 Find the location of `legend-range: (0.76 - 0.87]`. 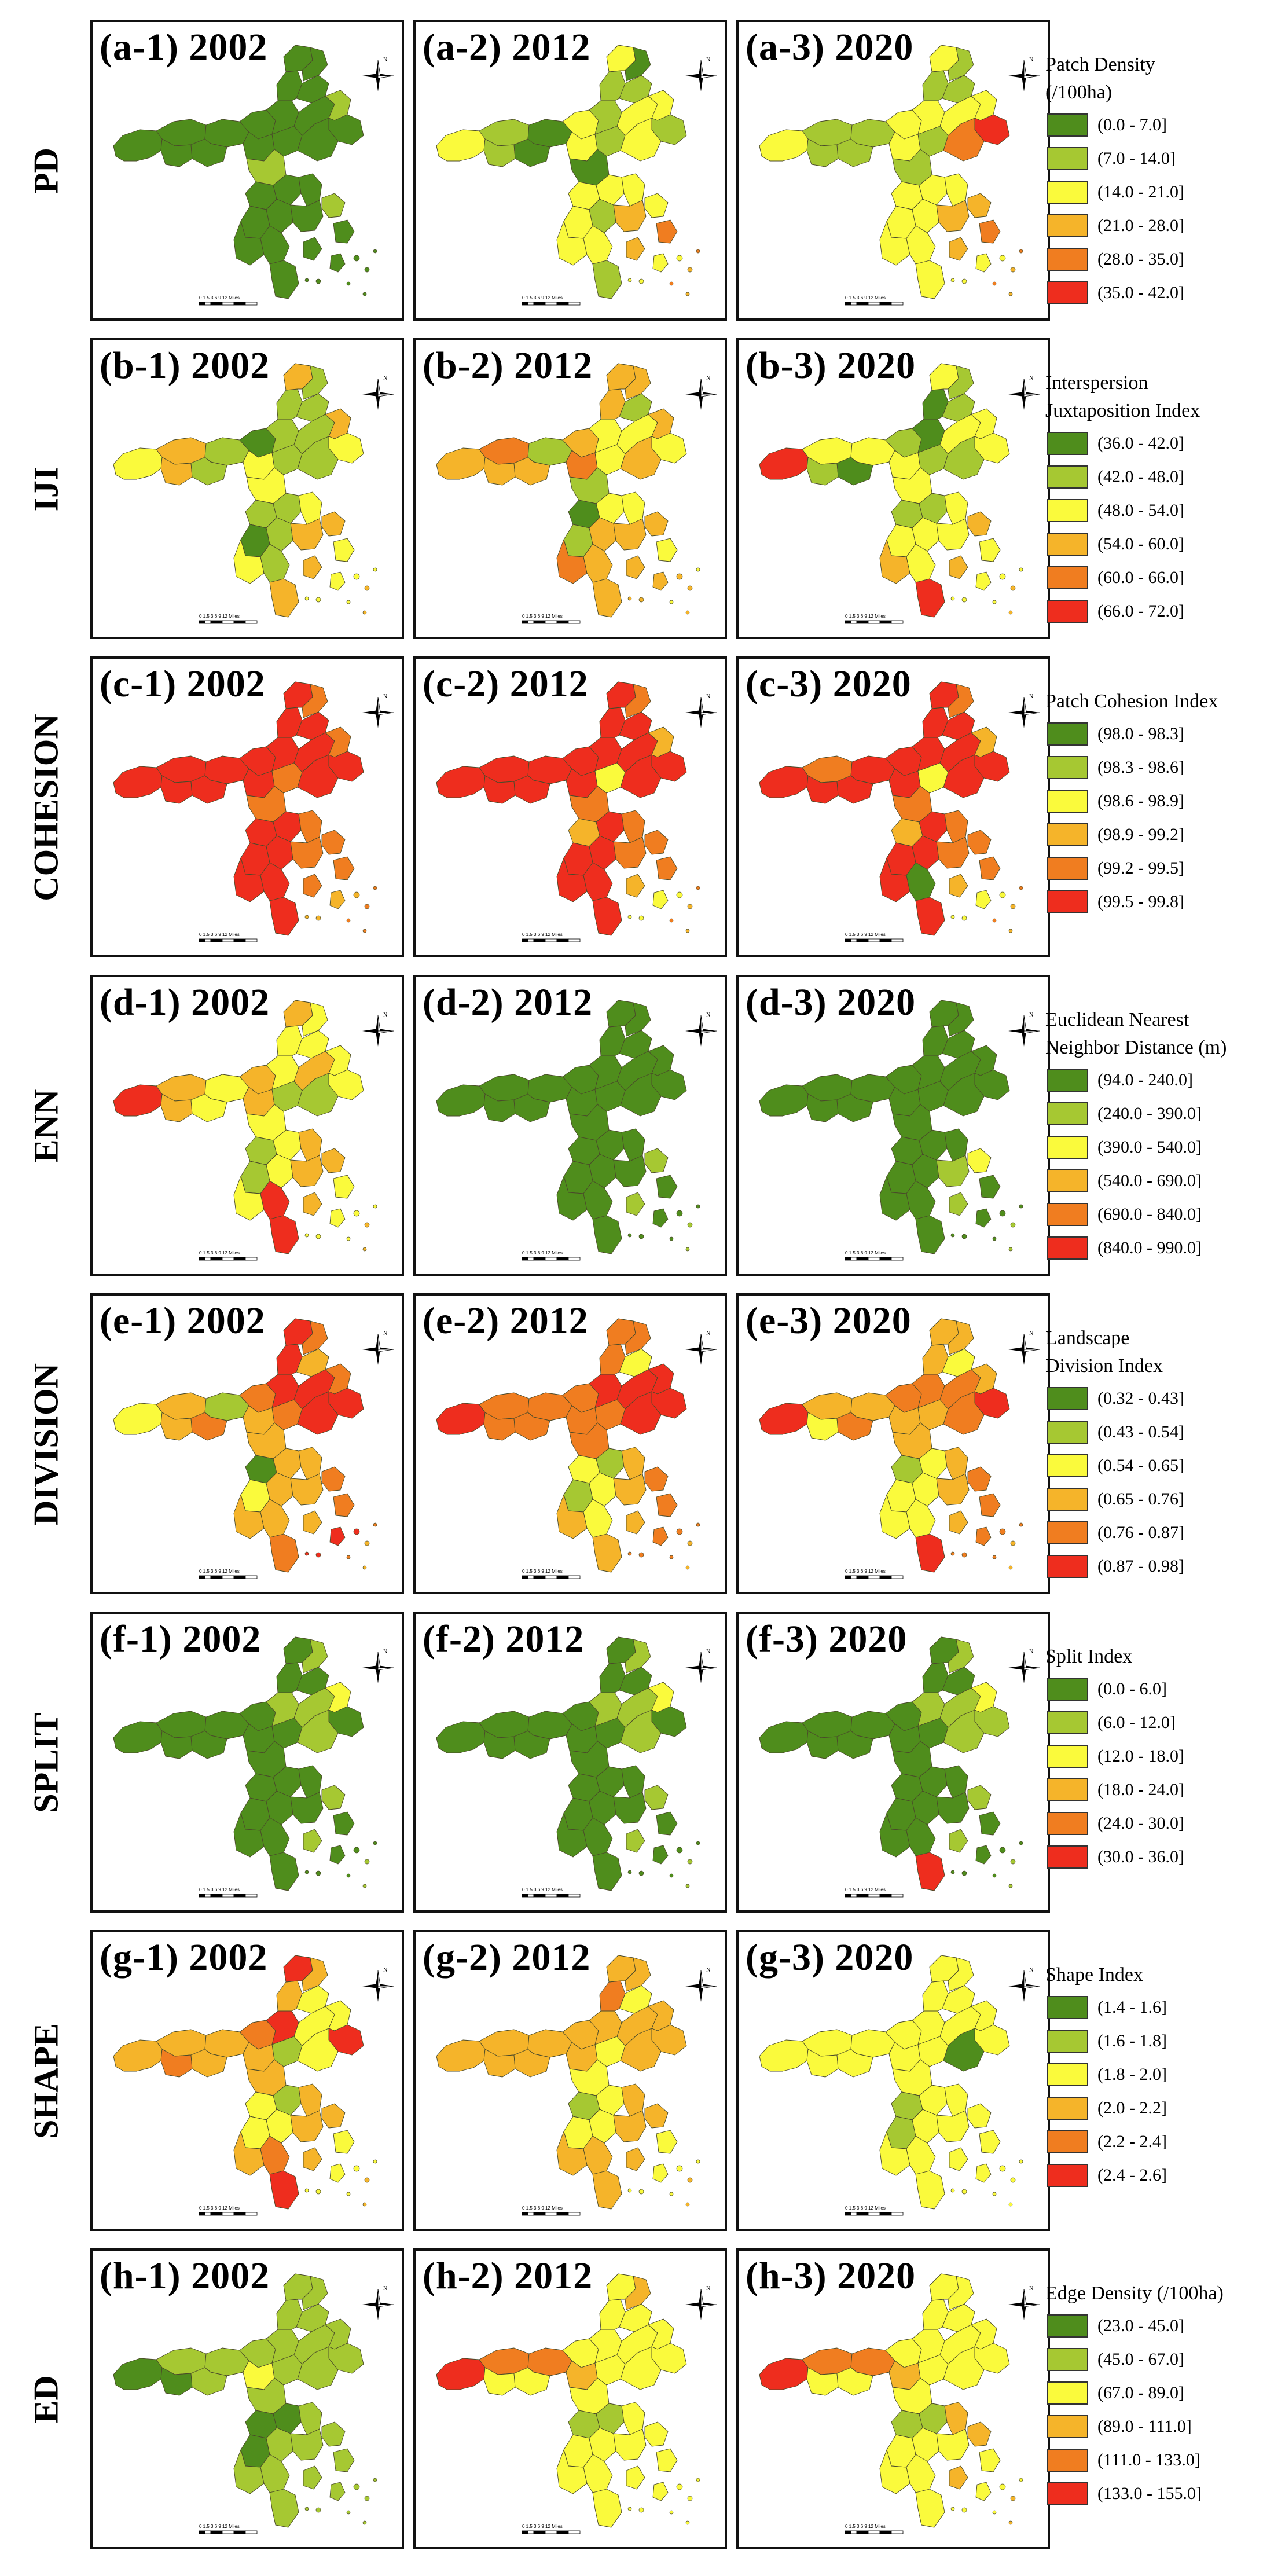

legend-range: (0.76 - 0.87] is located at coordinates (1140, 1532).